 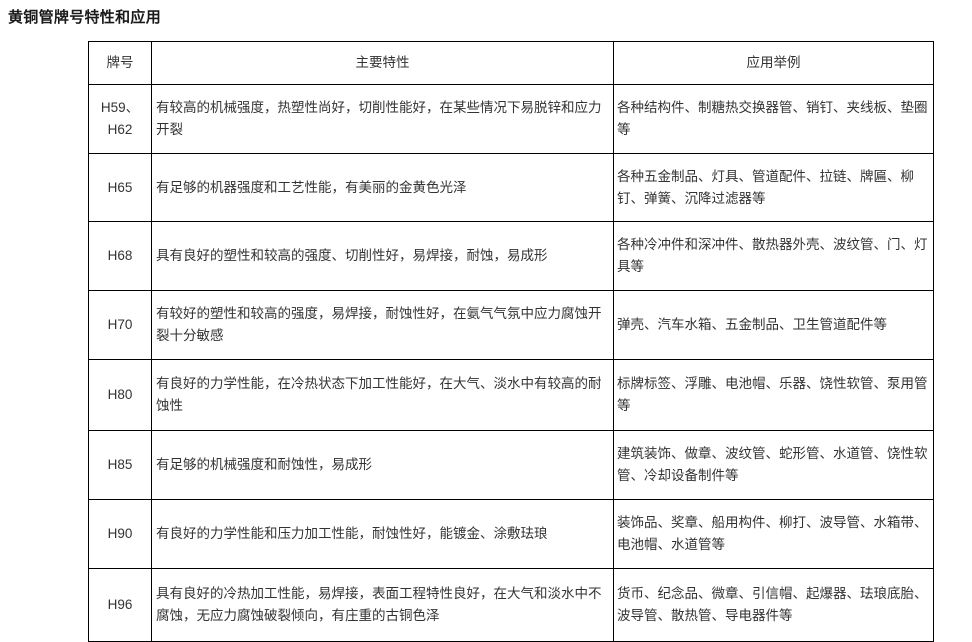 What do you see at coordinates (773, 119) in the screenshot?
I see `cell-applications: 各种结构件、制糖热交换器管、销钉、夹线板、垫圈等` at bounding box center [773, 119].